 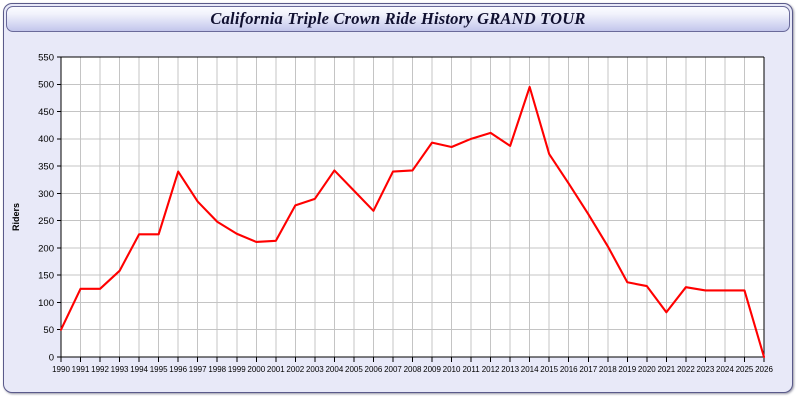 What do you see at coordinates (530, 369) in the screenshot?
I see `x-tick-label: 2014` at bounding box center [530, 369].